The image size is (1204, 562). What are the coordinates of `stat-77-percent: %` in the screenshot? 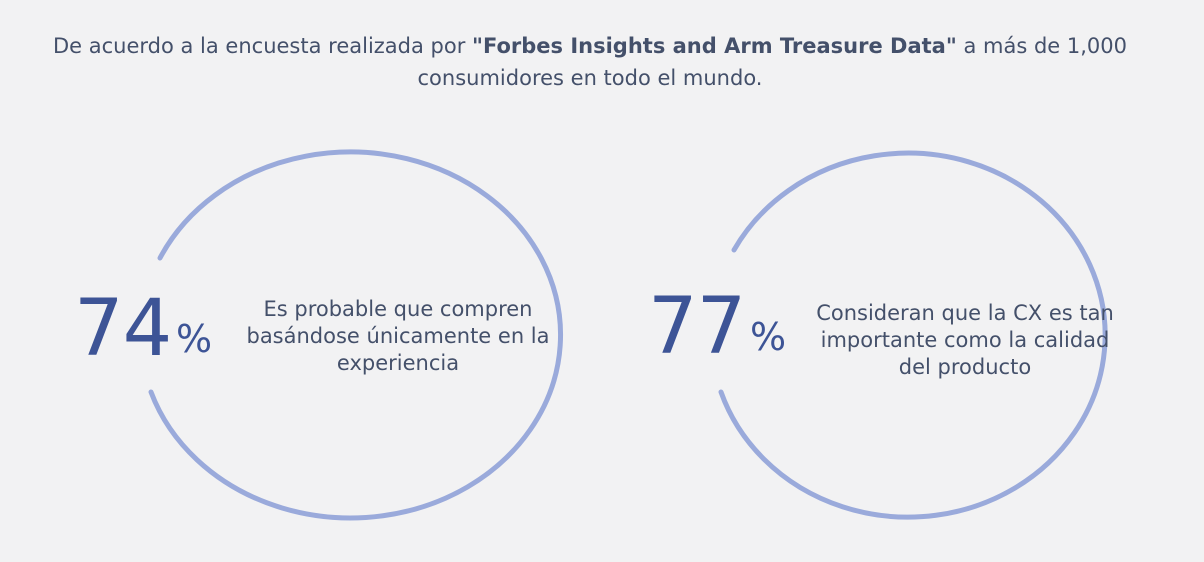 It's located at (768, 337).